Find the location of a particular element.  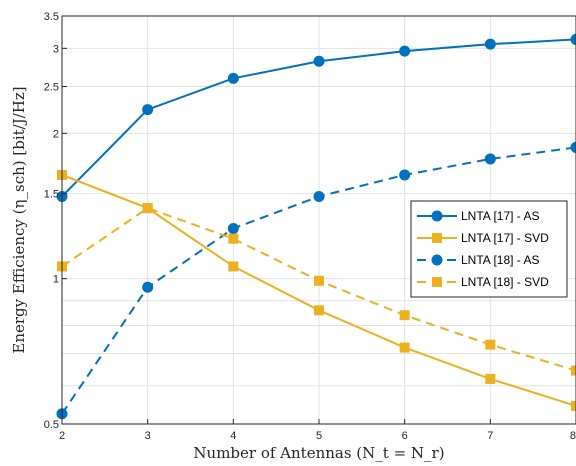

y-tick-label: 3.5 is located at coordinates (51, 17).